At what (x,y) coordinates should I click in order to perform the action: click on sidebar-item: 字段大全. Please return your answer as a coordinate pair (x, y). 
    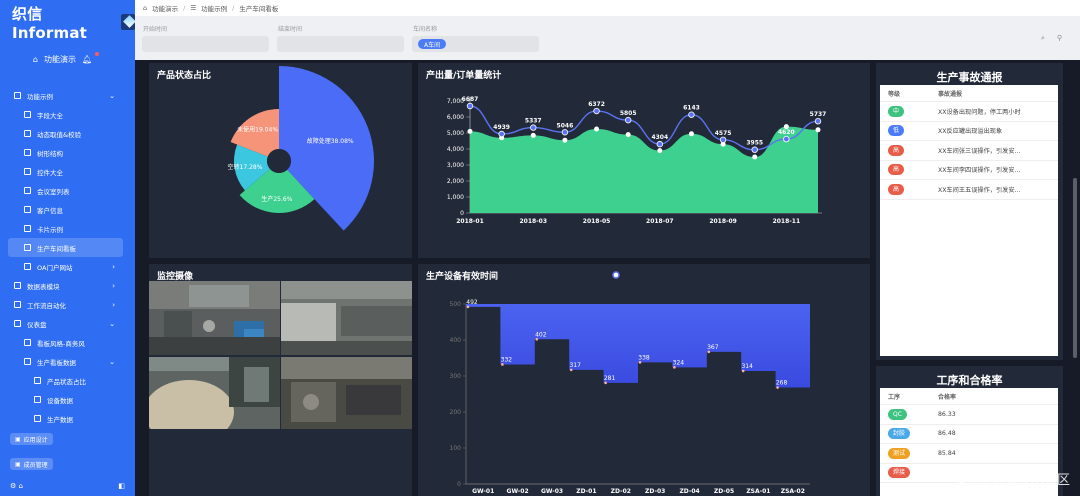
    Looking at the image, I should click on (67, 114).